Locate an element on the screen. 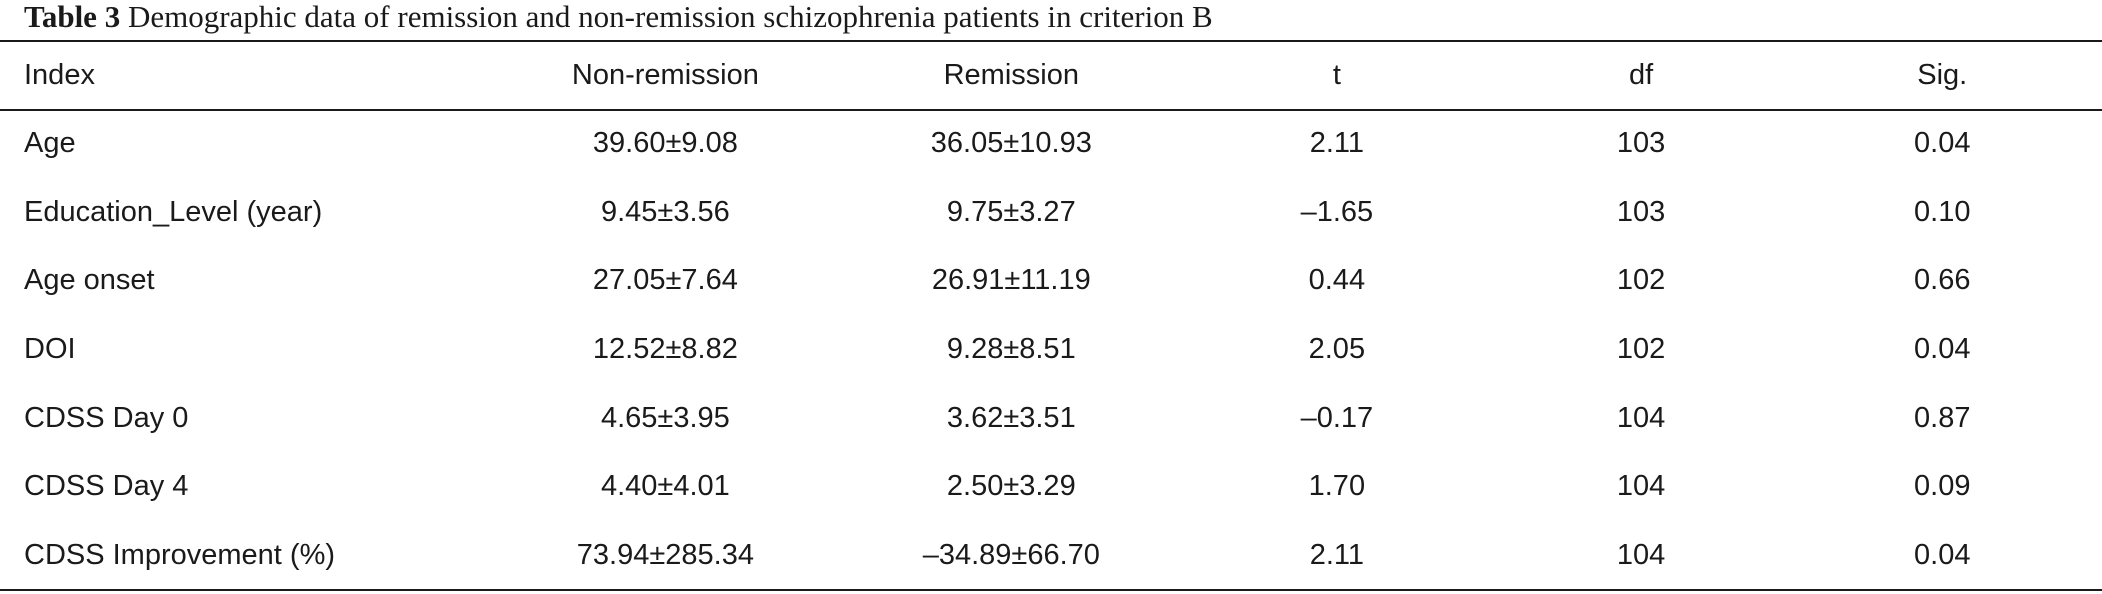  cell-remission: 2.50±3.29 is located at coordinates (1011, 486).